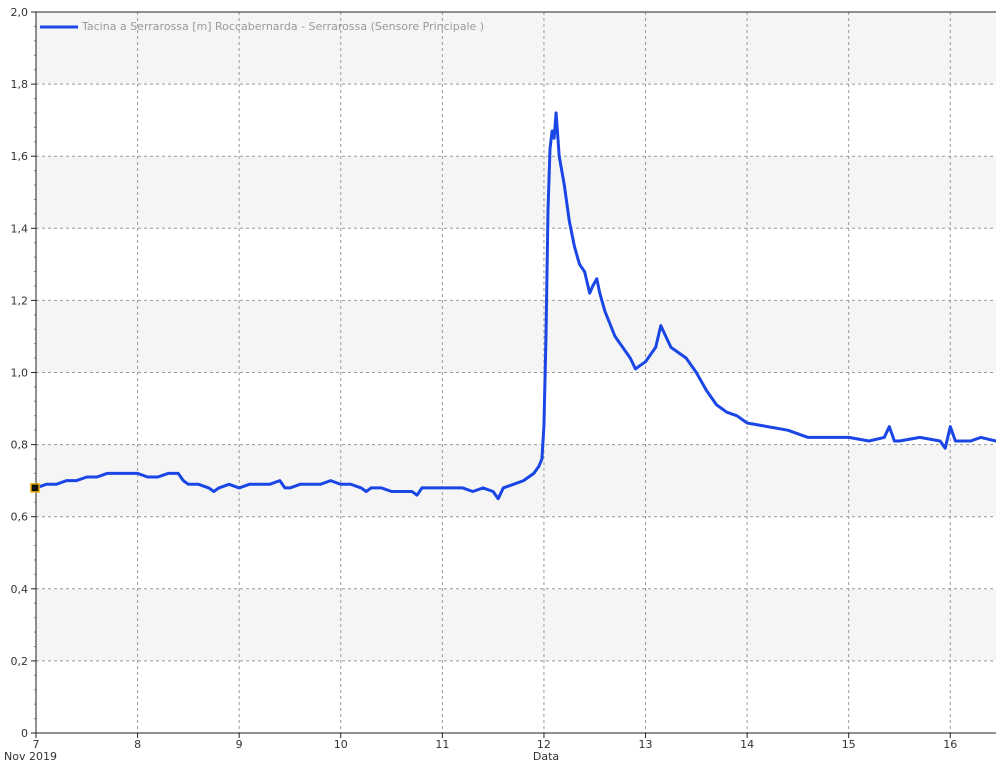 The width and height of the screenshot is (996, 766). What do you see at coordinates (20, 84) in the screenshot?
I see `y-tick-label: 1,8` at bounding box center [20, 84].